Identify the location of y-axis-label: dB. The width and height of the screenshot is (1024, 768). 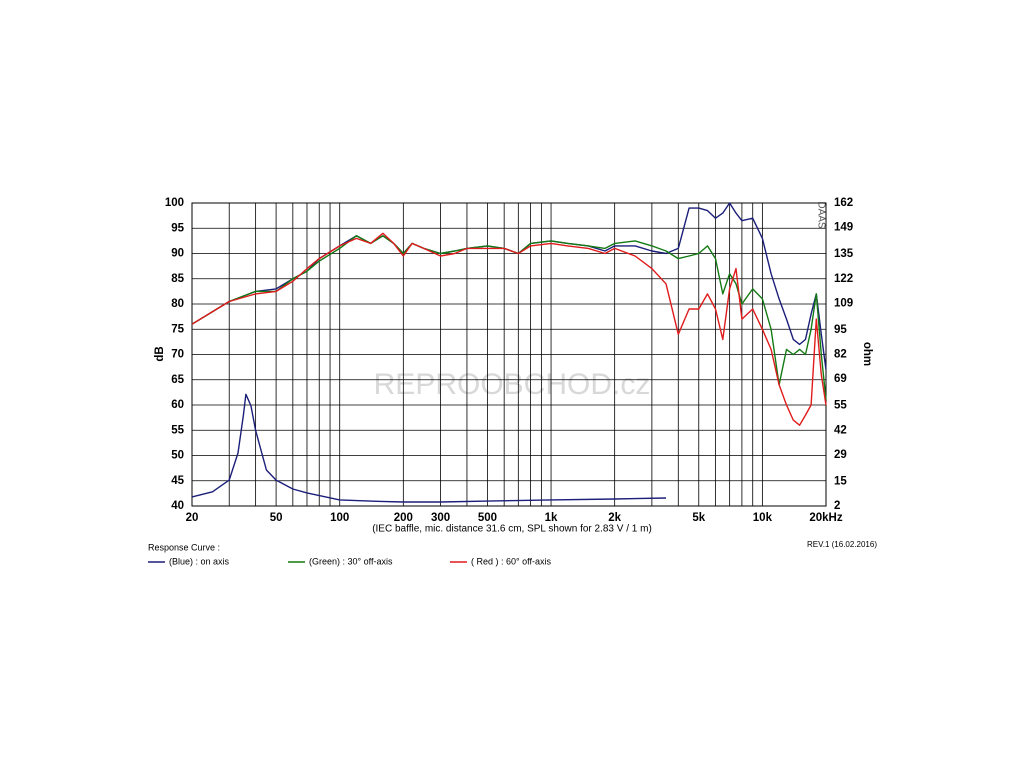
(160, 353).